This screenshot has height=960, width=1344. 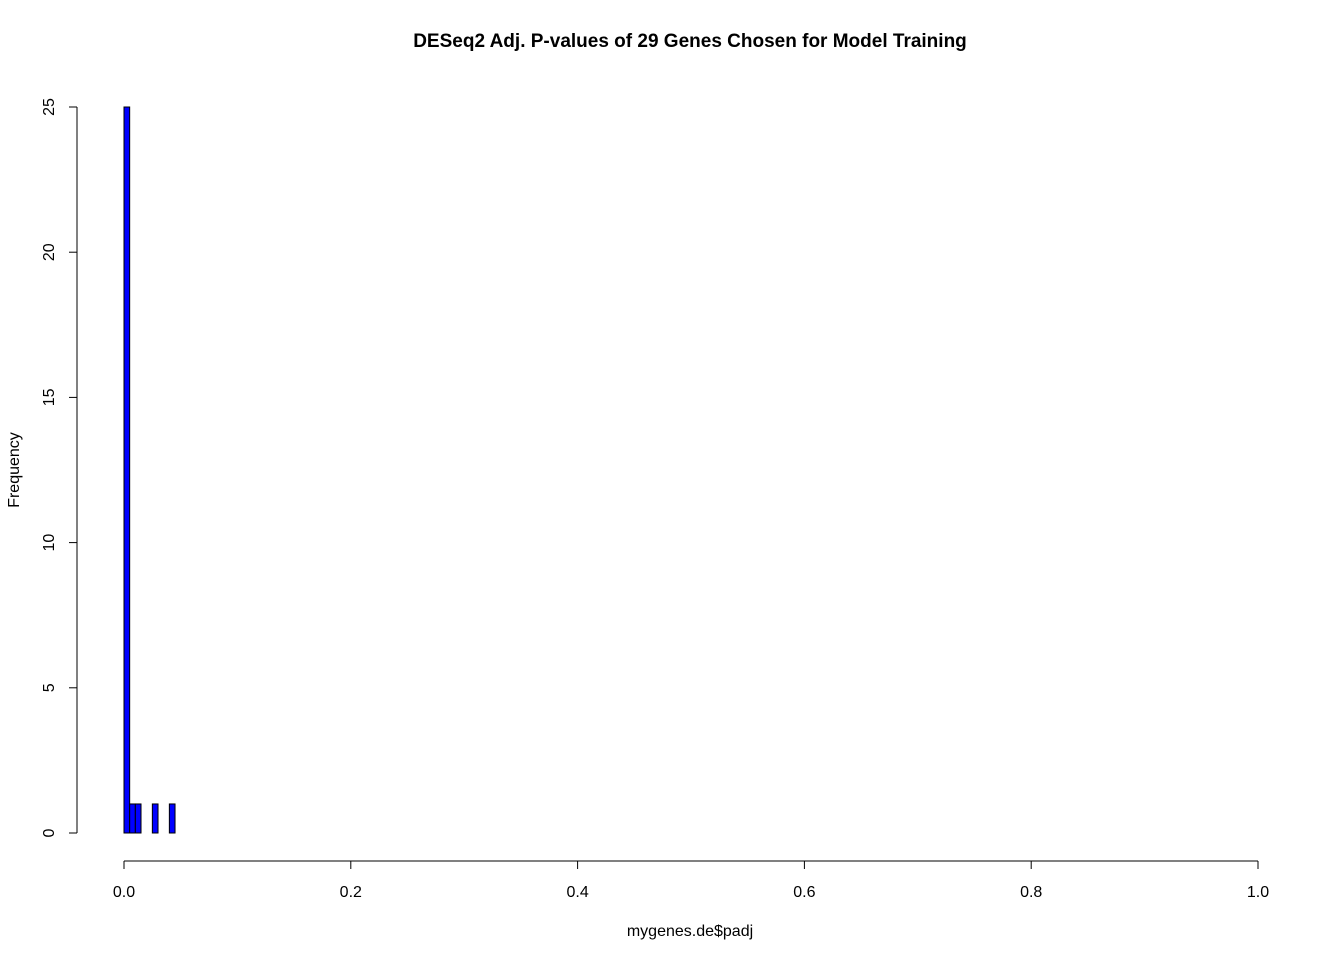 I want to click on x-tick-label: 0.0, so click(x=124, y=892).